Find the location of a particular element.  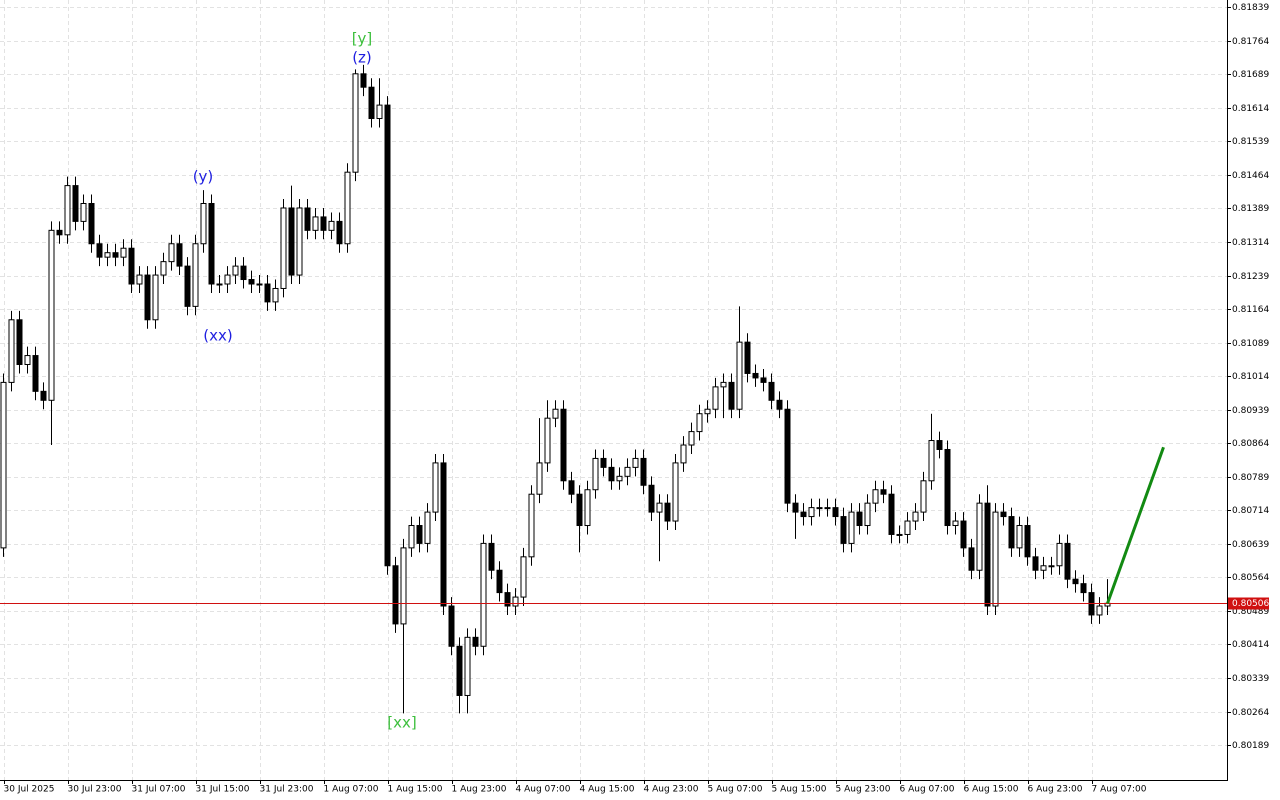

y-tick-label: 0.81614 is located at coordinates (1250, 109).